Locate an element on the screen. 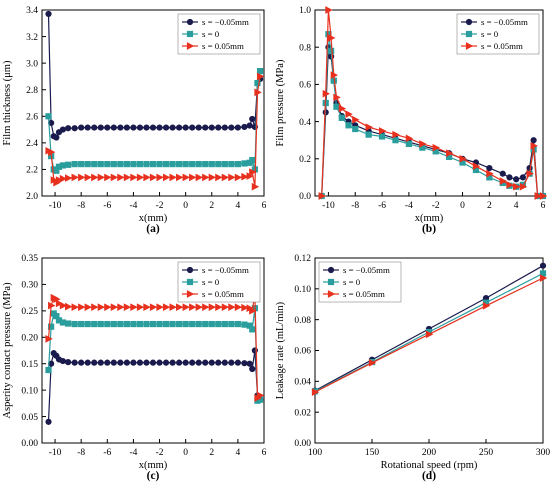  y-tick-label: 3.4 is located at coordinates (32, 11).